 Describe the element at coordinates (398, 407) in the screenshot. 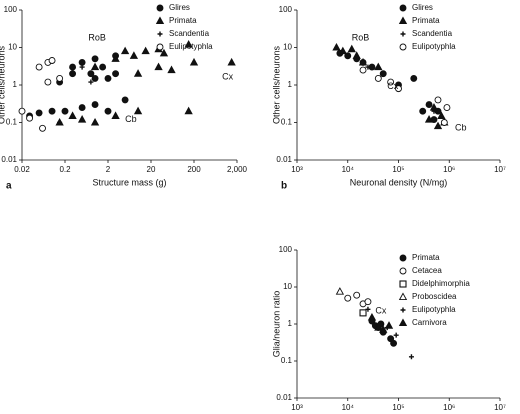

I see `x-tick-label: 10⁵` at that location.